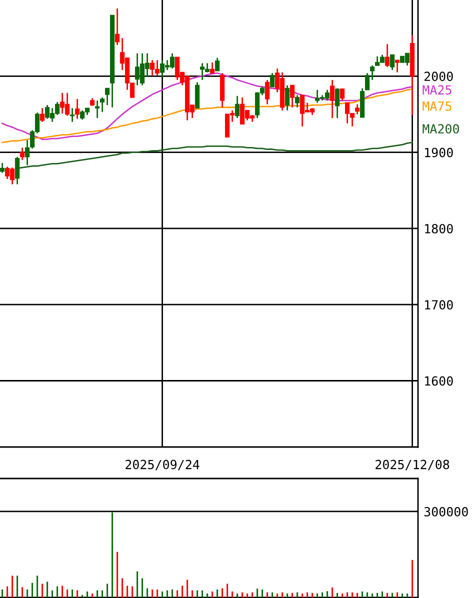 The image size is (472, 598). What do you see at coordinates (439, 229) in the screenshot?
I see `y-tick-label: 1800` at bounding box center [439, 229].